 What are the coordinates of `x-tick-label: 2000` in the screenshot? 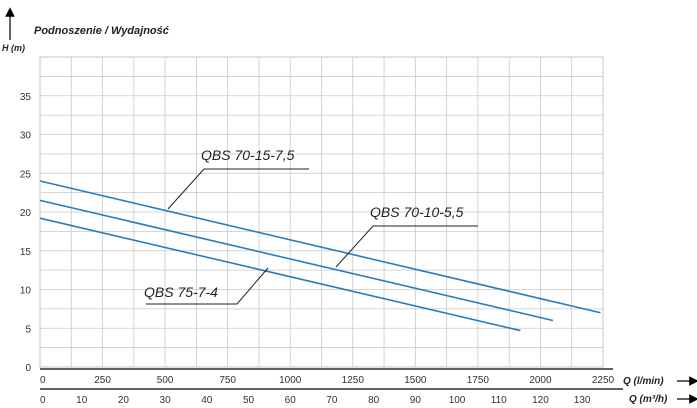 It's located at (540, 380).